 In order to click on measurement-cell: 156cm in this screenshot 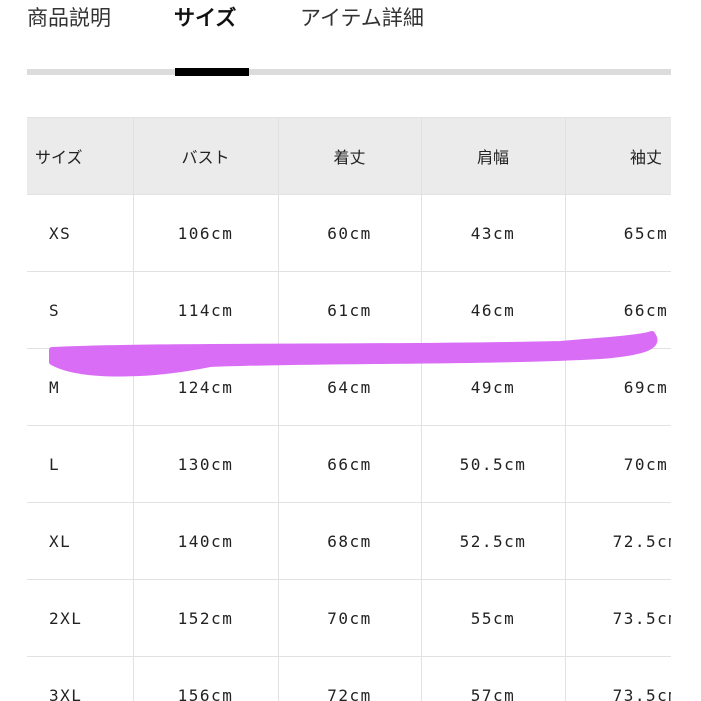, I will do `click(205, 678)`.